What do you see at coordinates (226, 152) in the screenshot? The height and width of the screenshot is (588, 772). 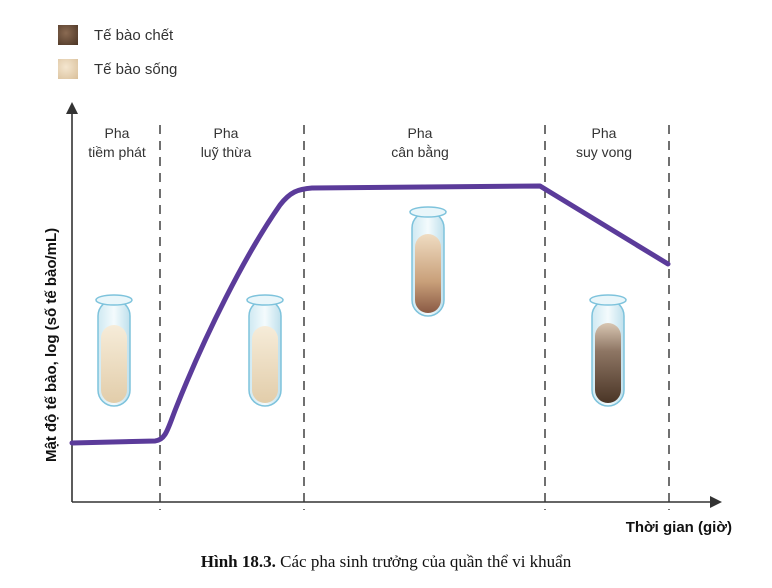 I see `phase-2-line2: luỹ thừa` at bounding box center [226, 152].